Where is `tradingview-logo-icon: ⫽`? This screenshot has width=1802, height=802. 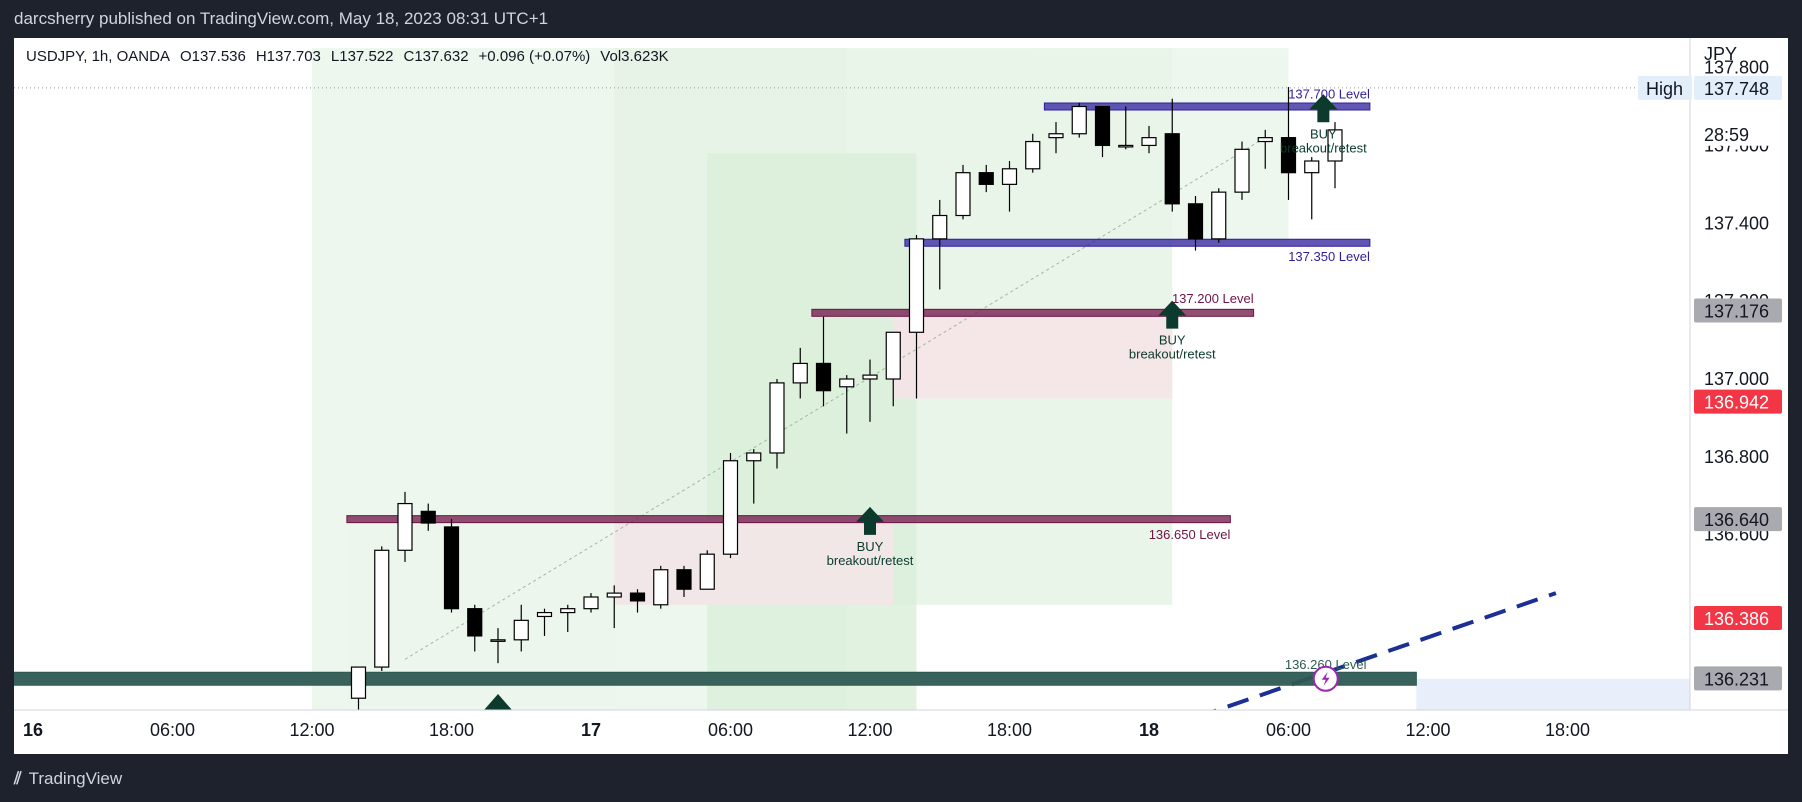 tradingview-logo-icon: ⫽ is located at coordinates (18, 778).